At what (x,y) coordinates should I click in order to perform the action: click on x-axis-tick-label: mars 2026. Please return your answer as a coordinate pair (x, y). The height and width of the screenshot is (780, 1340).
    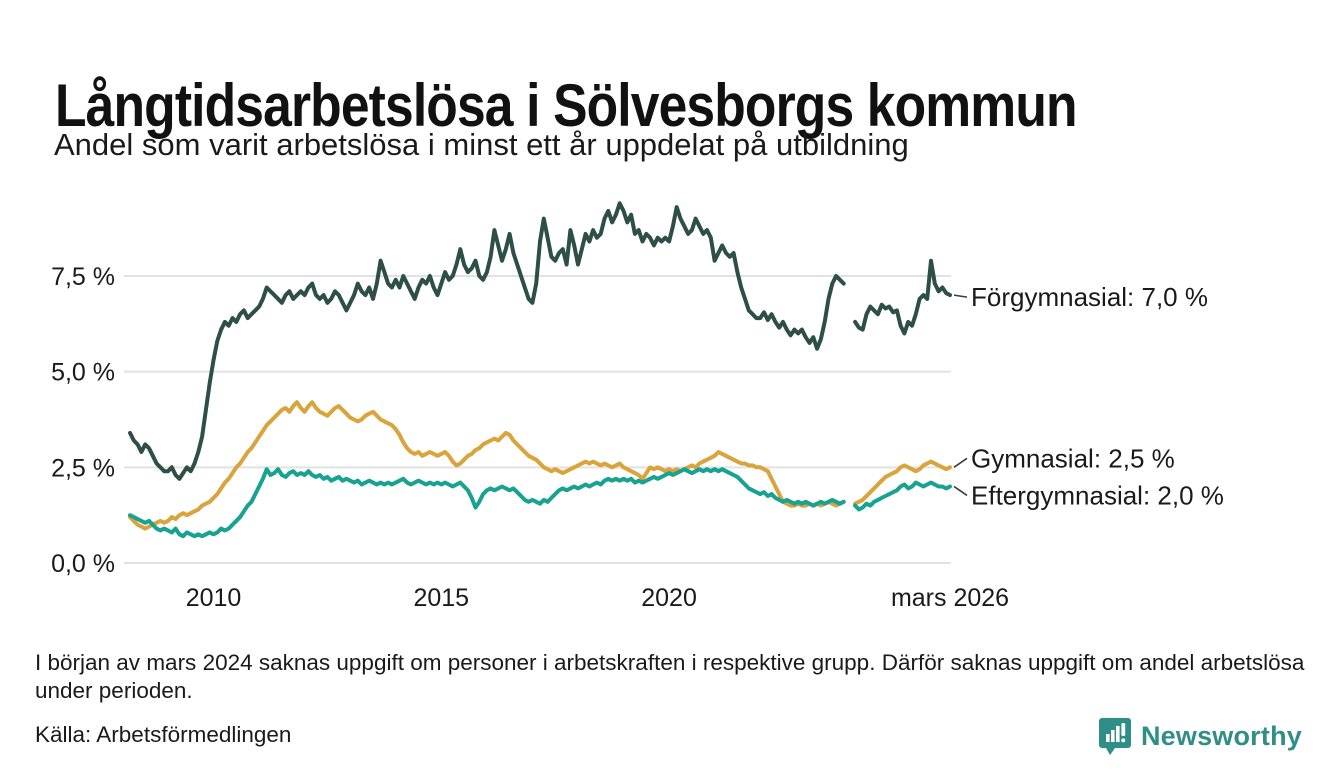
    Looking at the image, I should click on (950, 598).